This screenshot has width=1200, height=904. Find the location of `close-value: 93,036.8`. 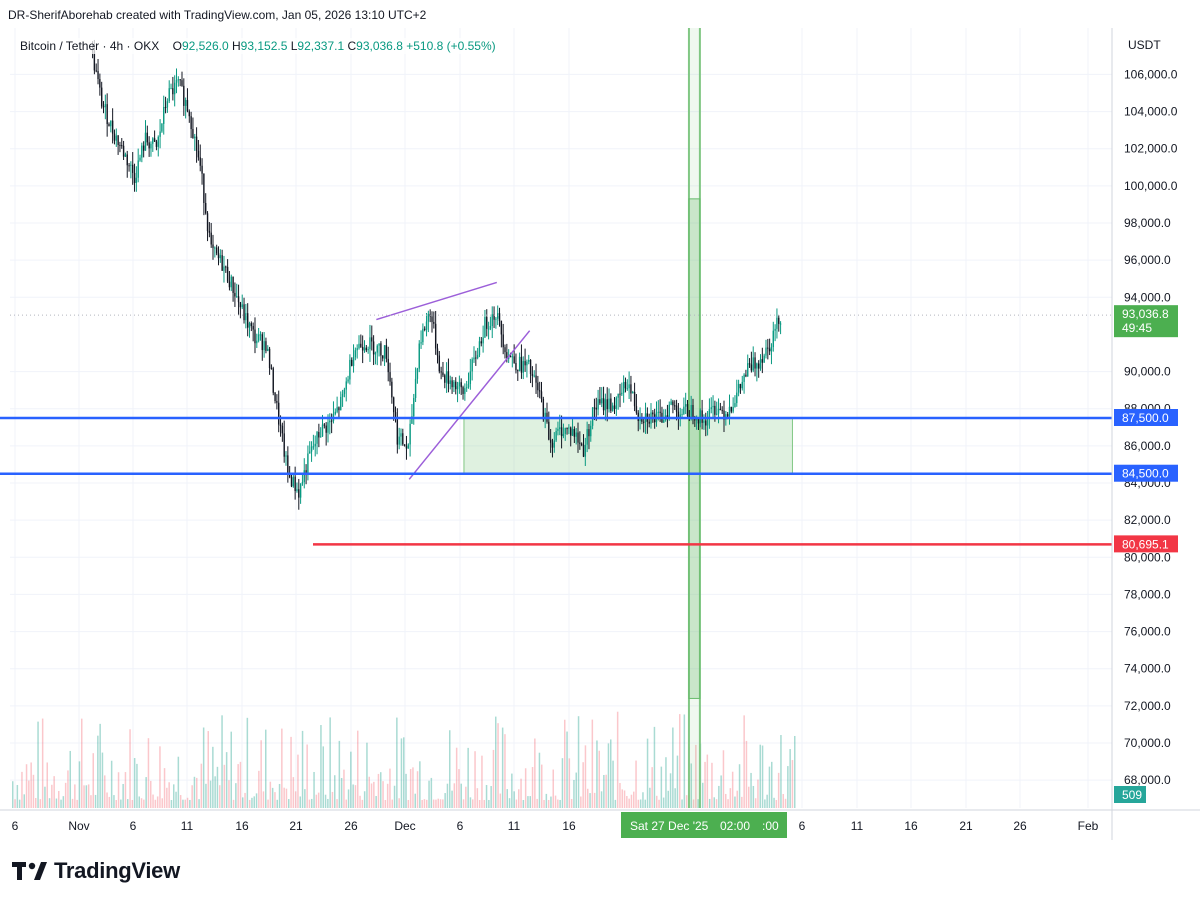

close-value: 93,036.8 is located at coordinates (379, 46).